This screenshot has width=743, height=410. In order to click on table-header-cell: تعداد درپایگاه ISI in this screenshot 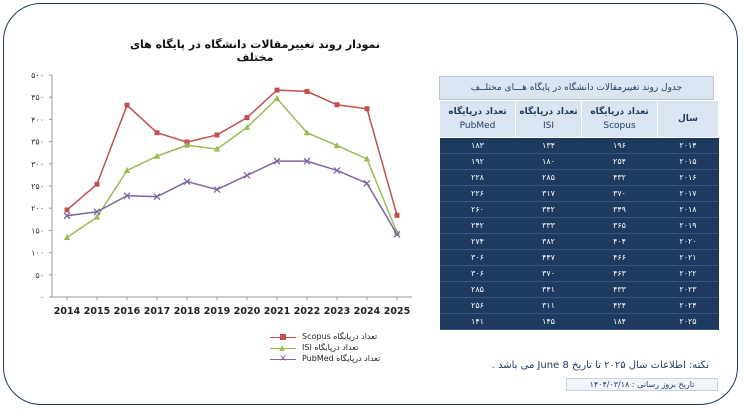, I will do `click(548, 119)`.